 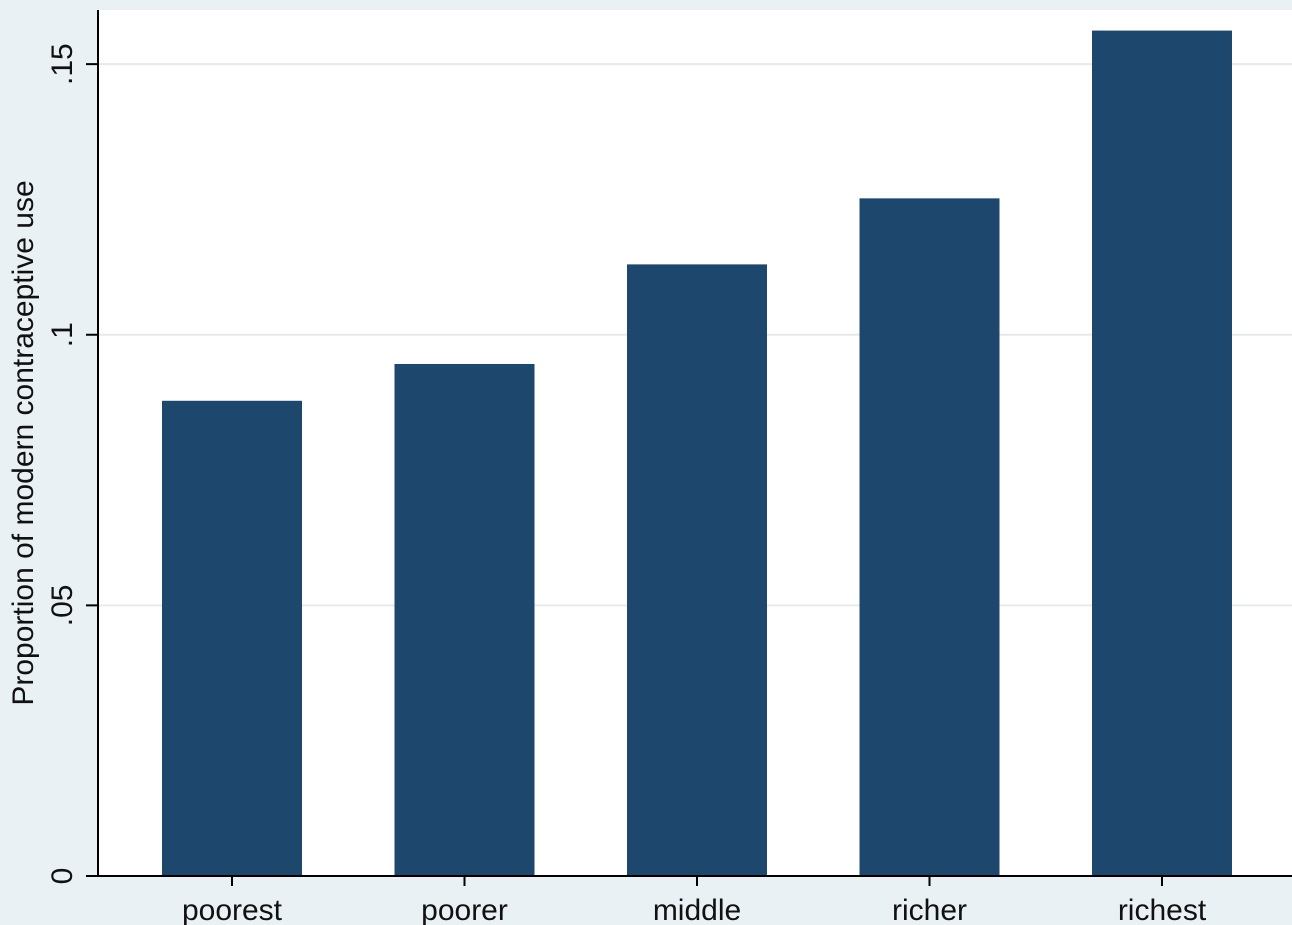 I want to click on bar-richer, so click(x=929, y=537).